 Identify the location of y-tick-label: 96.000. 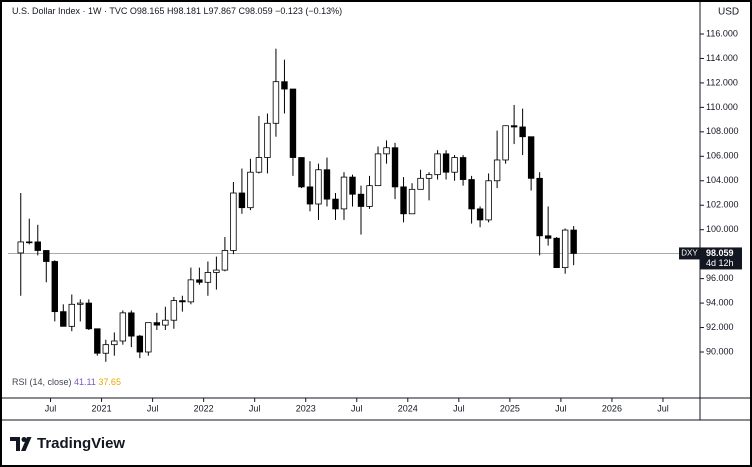
(720, 278).